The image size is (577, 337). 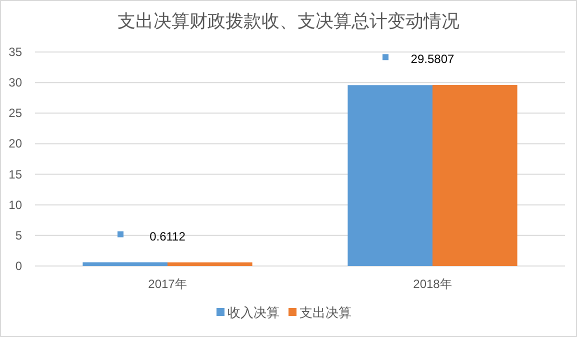 I want to click on y-tick-label: 20, so click(x=15, y=143).